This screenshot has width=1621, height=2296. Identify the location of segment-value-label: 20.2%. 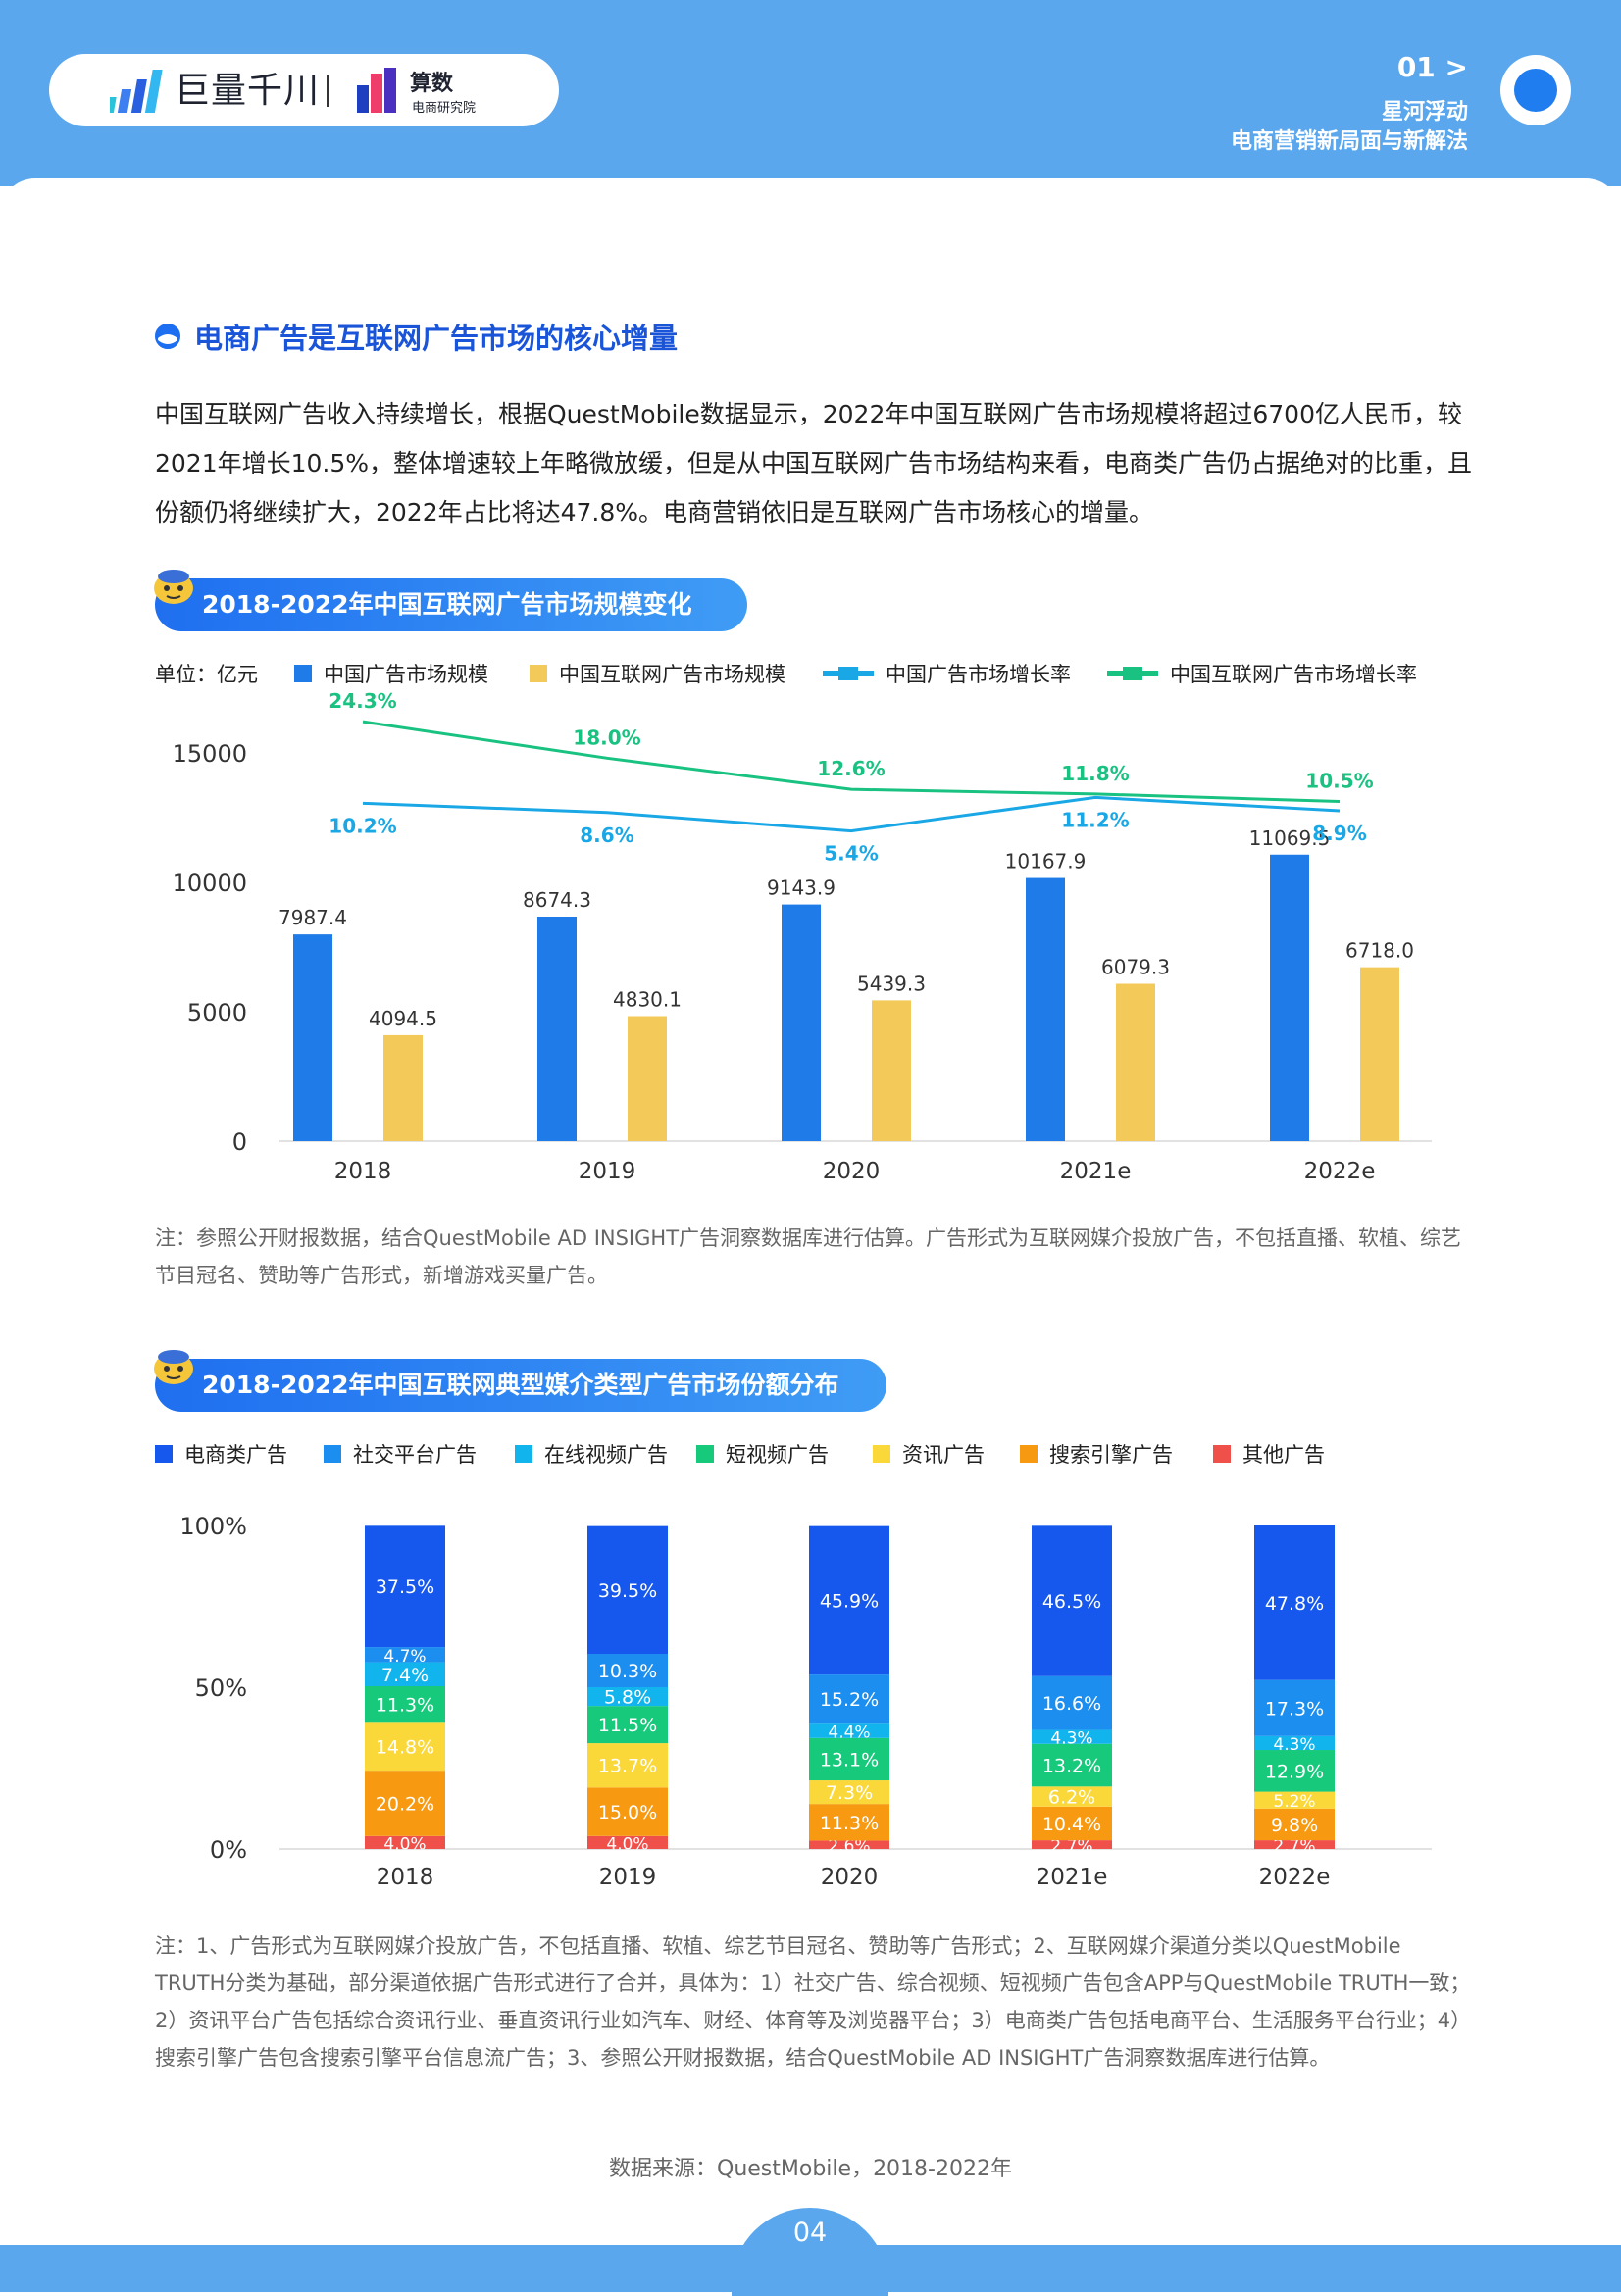
(405, 1804).